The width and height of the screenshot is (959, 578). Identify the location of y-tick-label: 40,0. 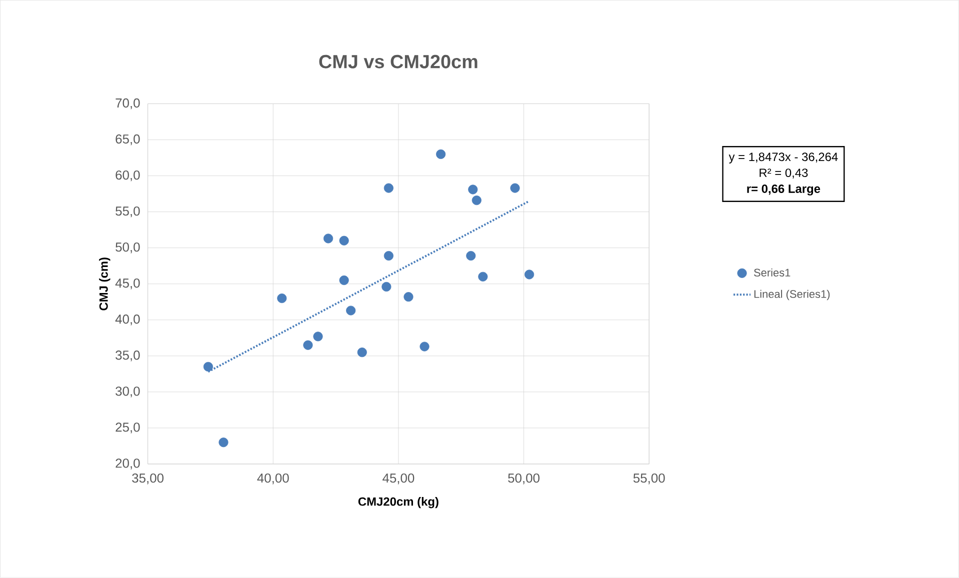
(127, 320).